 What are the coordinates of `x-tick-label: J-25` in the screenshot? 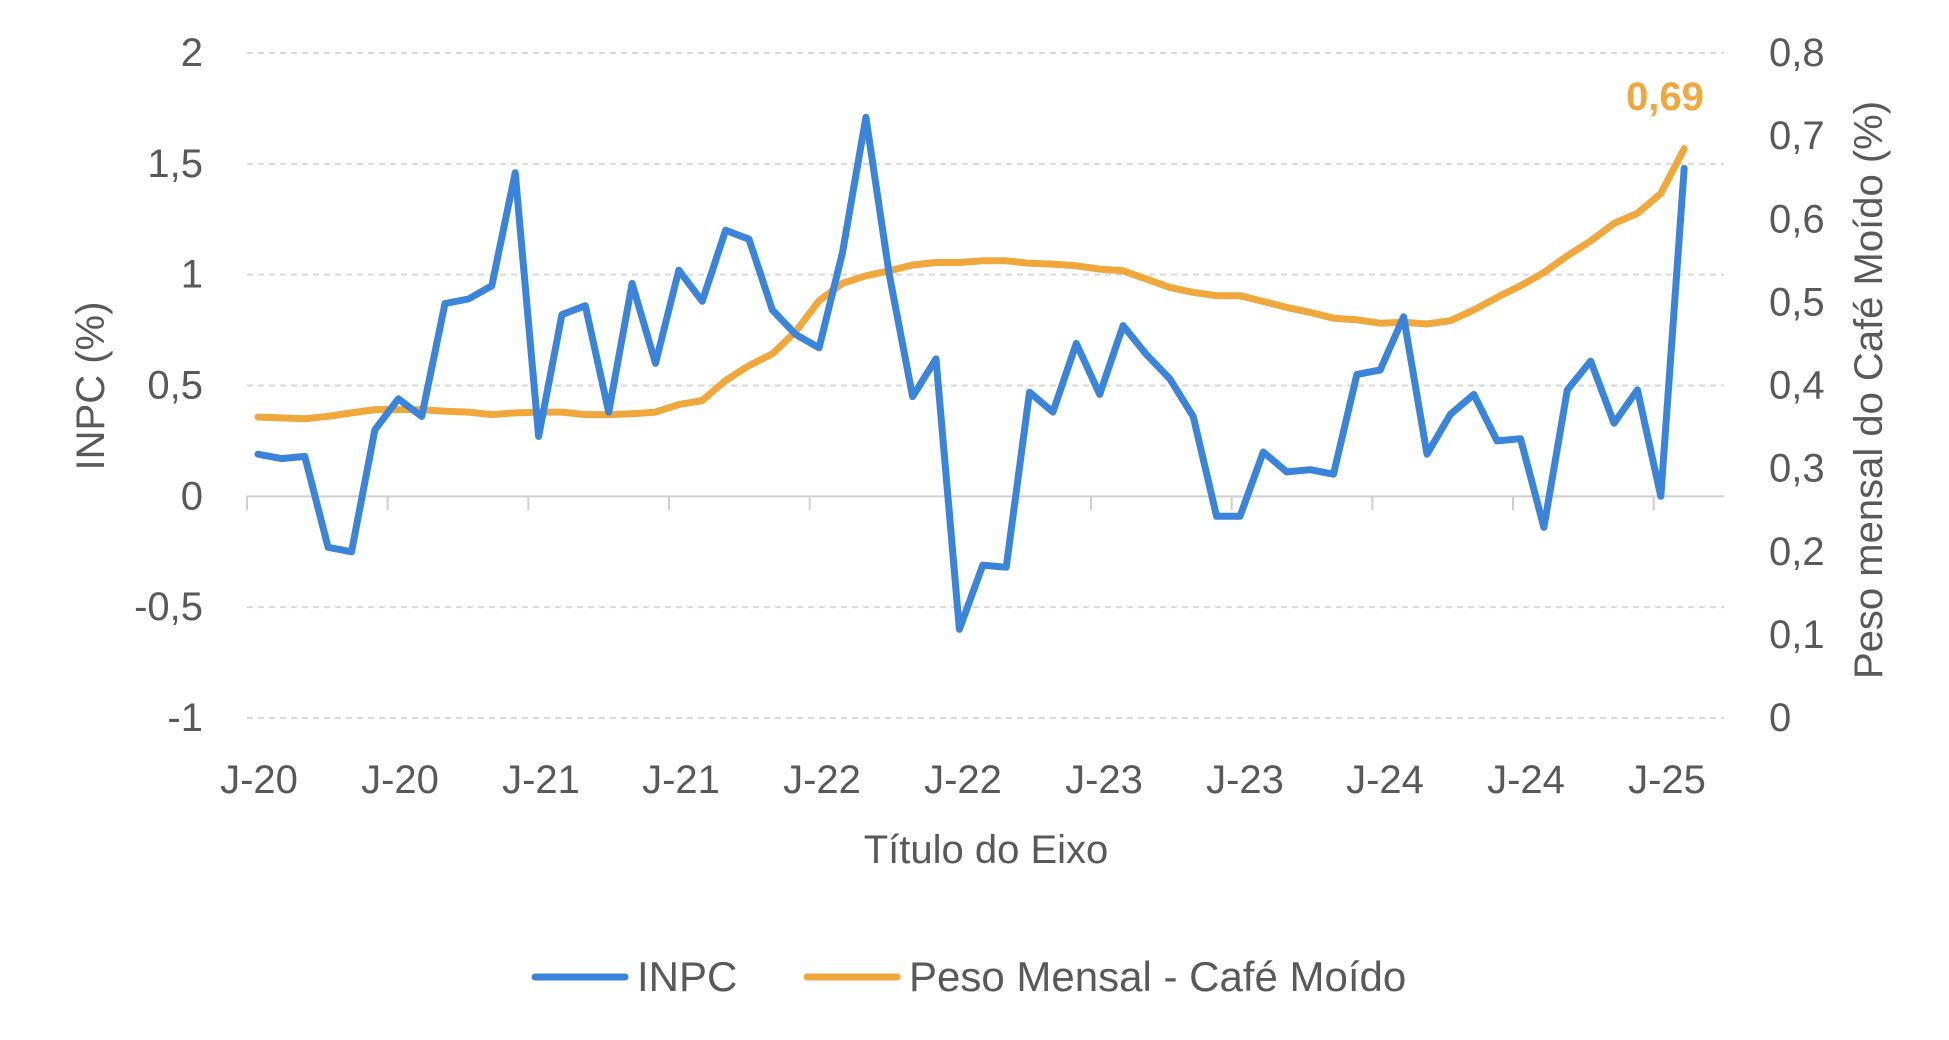 It's located at (1667, 780).